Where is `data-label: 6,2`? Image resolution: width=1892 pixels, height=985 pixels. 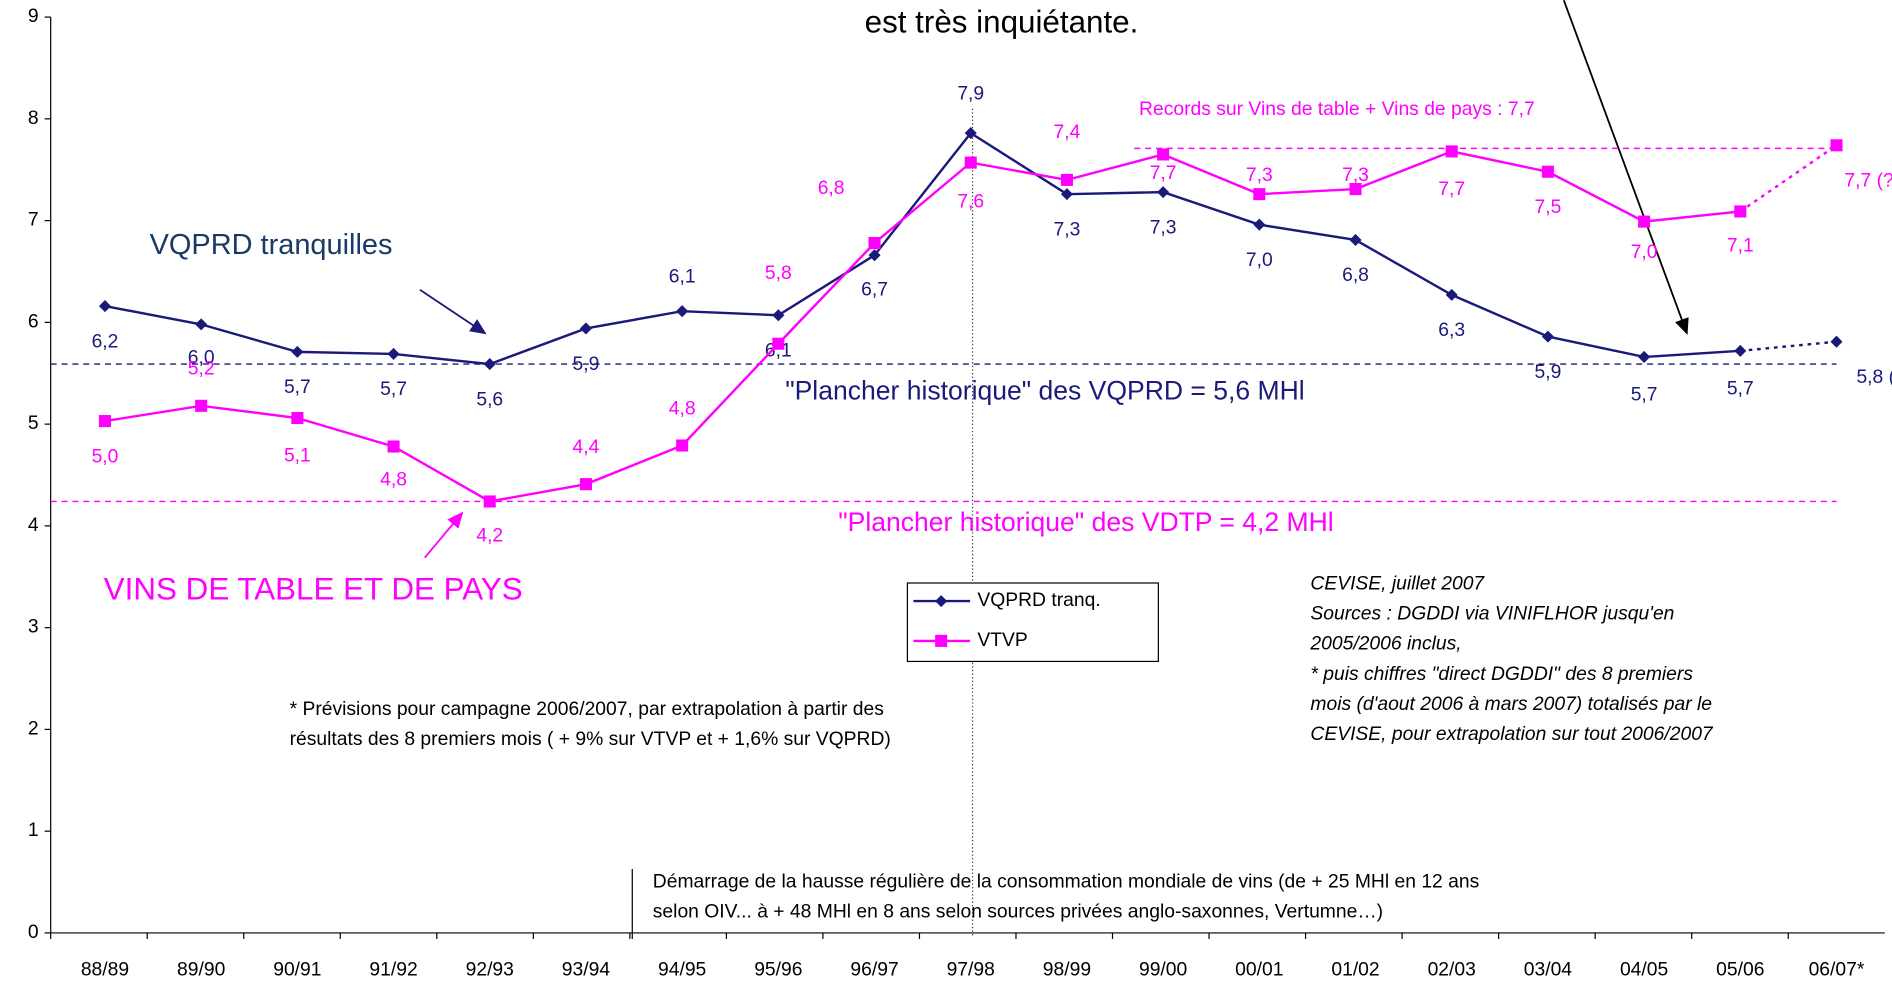
data-label: 6,2 is located at coordinates (105, 341).